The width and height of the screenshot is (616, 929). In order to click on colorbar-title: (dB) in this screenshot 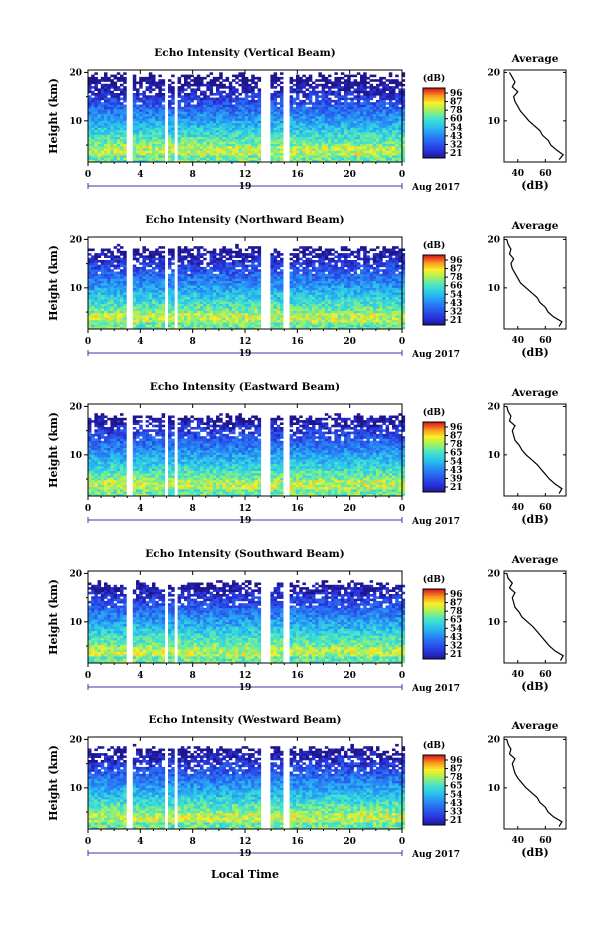, I will do `click(434, 245)`.